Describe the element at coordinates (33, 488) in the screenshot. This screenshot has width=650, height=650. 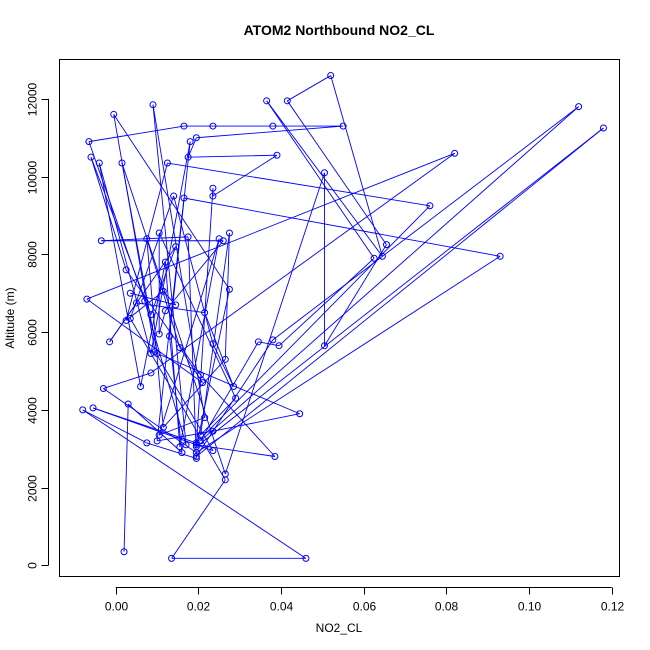
I see `y-tick-label: 2000` at that location.